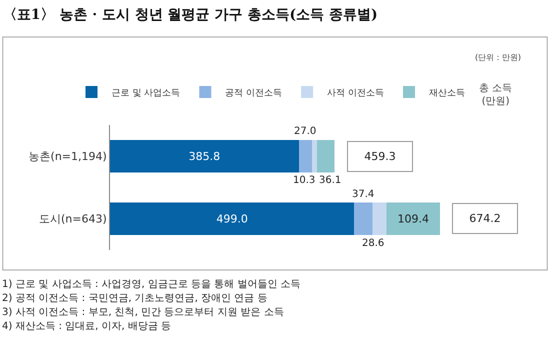 This screenshot has height=344, width=550. Describe the element at coordinates (73, 219) in the screenshot. I see `y-tick-label: 도시(n=643)` at that location.